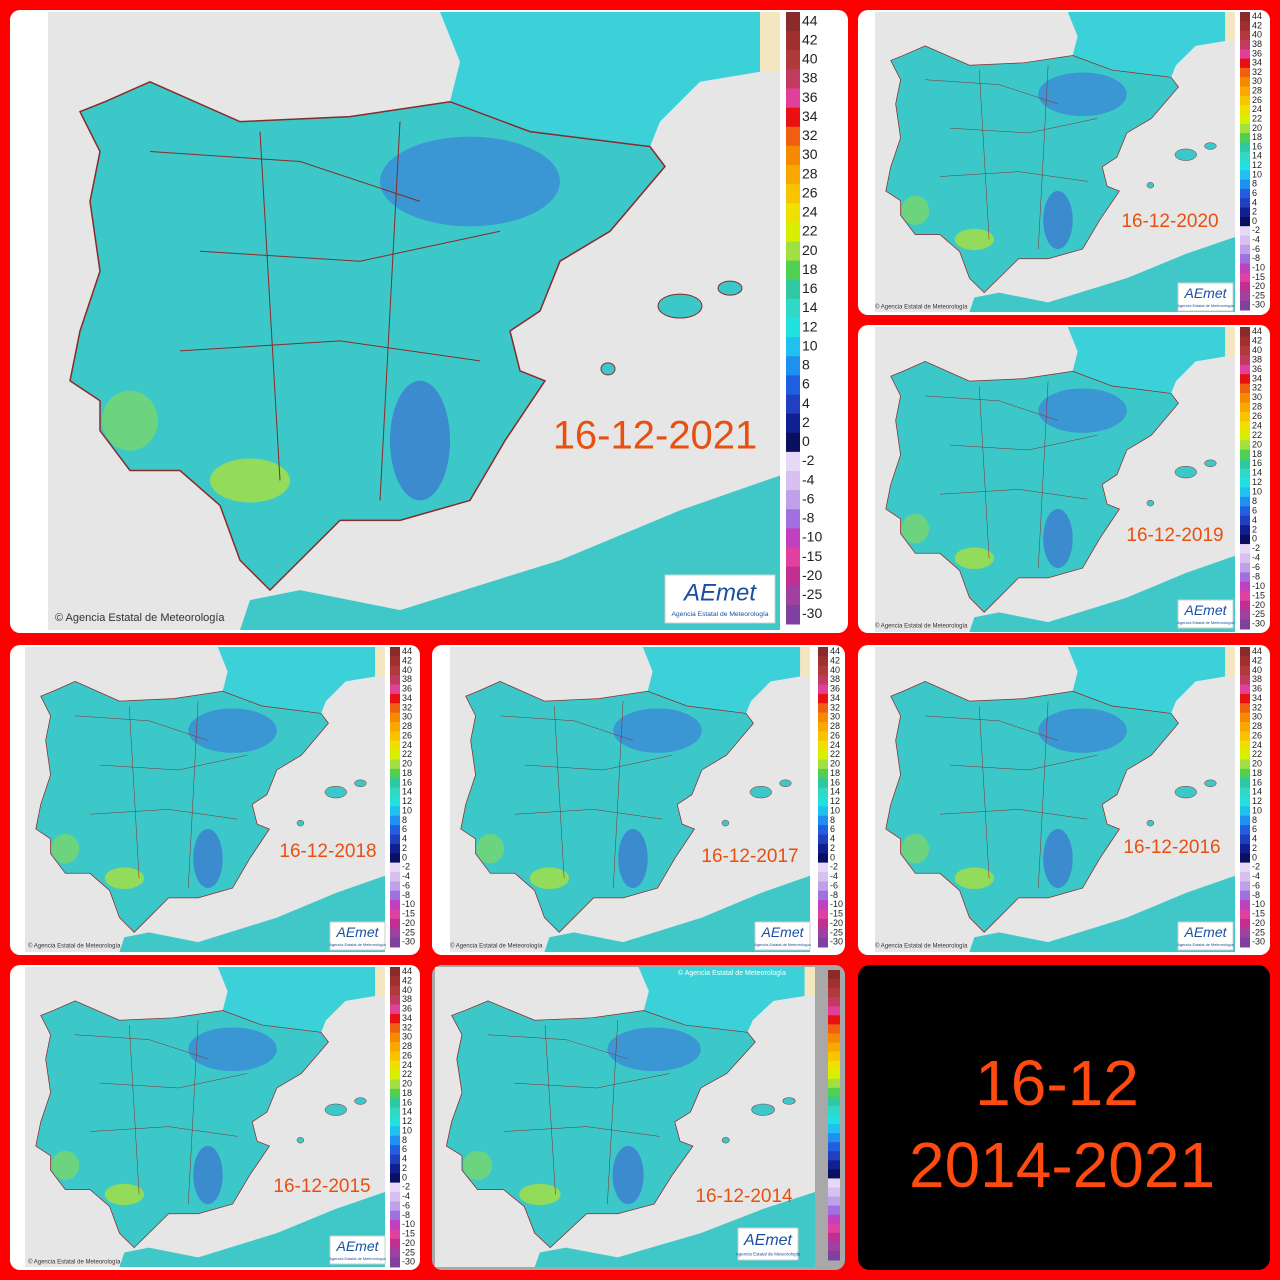 The image size is (1280, 1280). I want to click on legend-label: 42, so click(407, 660).